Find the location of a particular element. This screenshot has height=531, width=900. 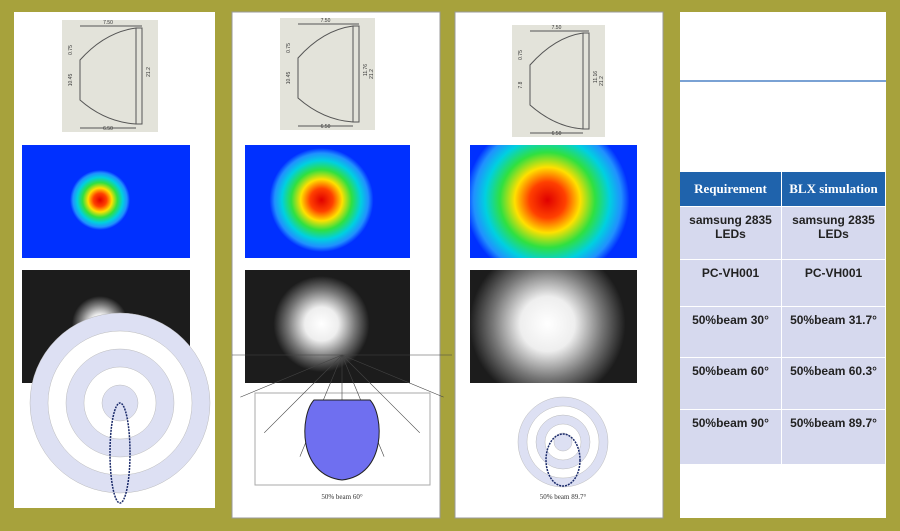

header-cell: BLX simulation is located at coordinates (834, 189).